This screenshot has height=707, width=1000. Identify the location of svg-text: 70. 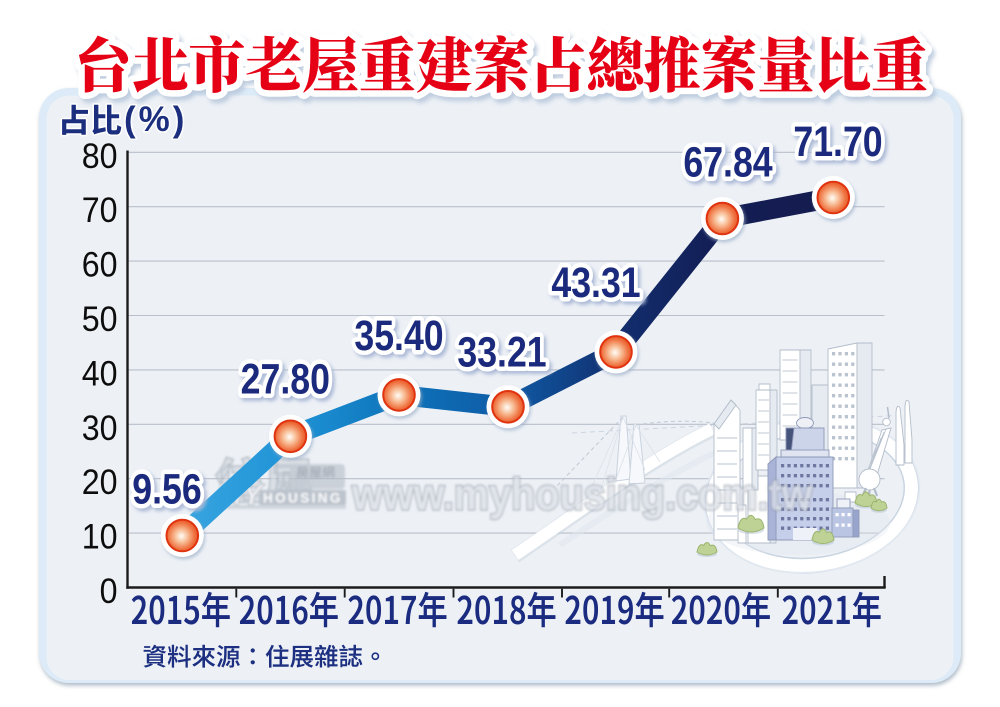
(100, 211).